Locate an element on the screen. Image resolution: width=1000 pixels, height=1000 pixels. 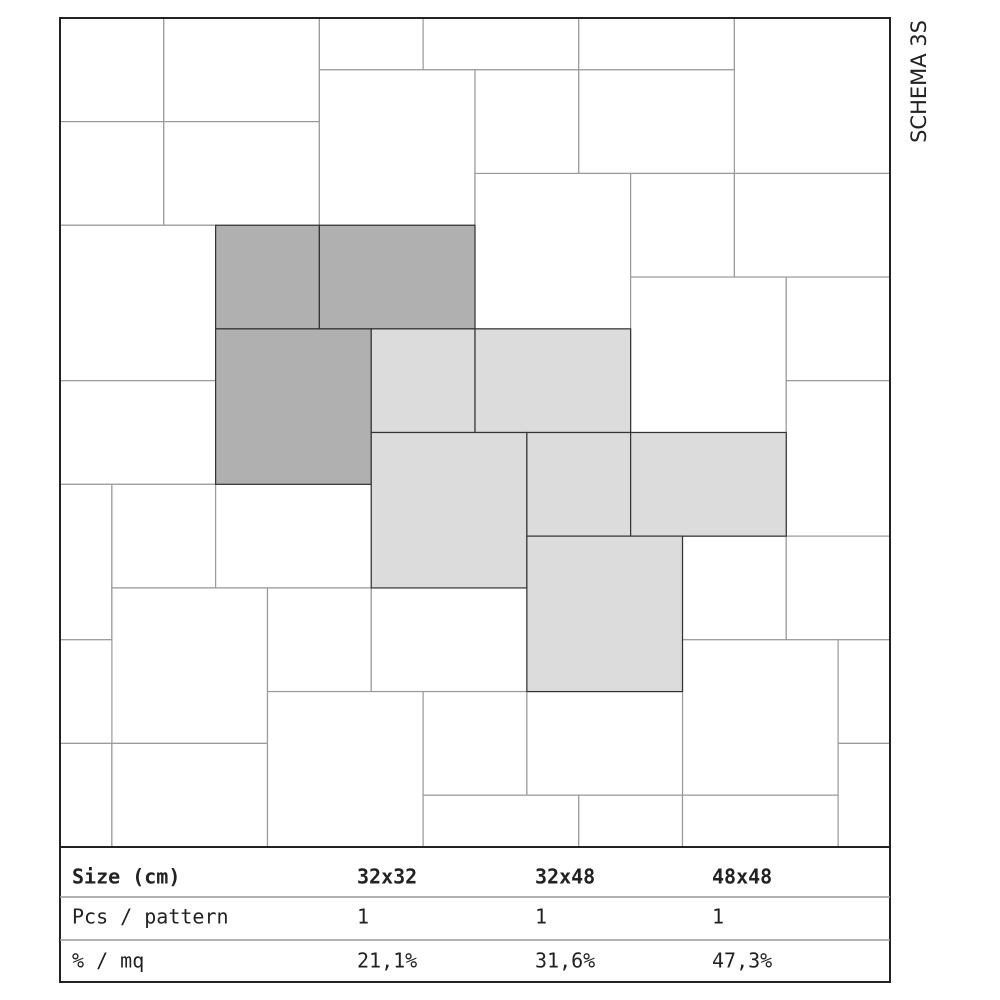
table-cell: % / mq is located at coordinates (108, 961).